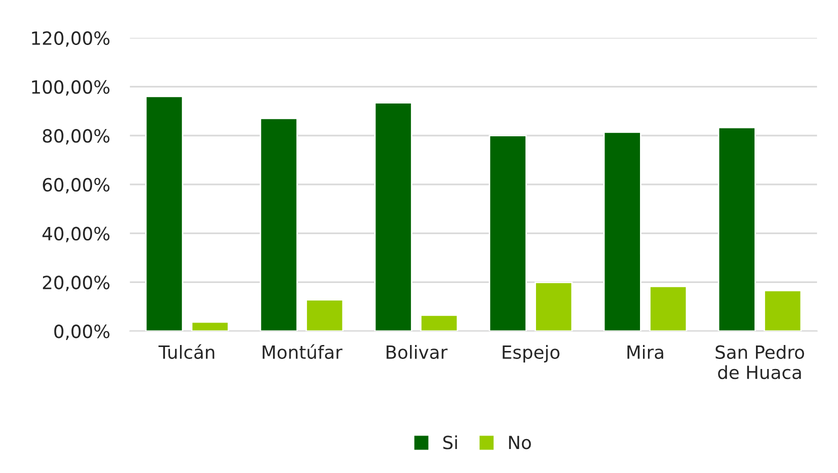 The image size is (838, 473). What do you see at coordinates (645, 351) in the screenshot?
I see `x-tick-label: Mira` at bounding box center [645, 351].